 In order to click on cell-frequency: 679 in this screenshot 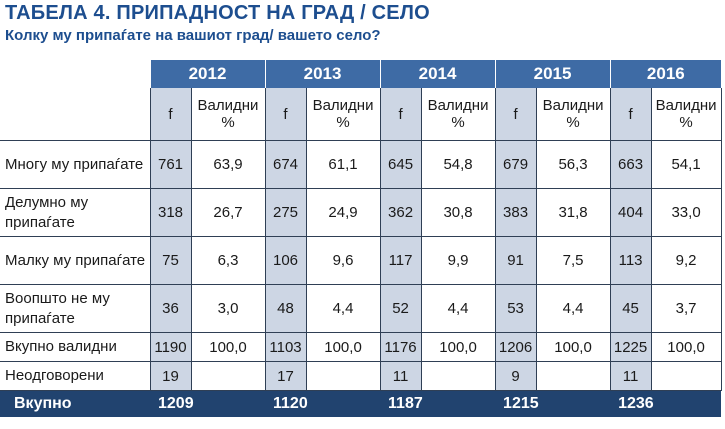, I will do `click(515, 164)`.